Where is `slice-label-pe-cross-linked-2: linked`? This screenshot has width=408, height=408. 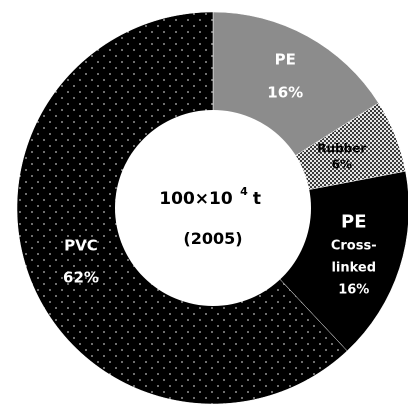 slice-label-pe-cross-linked-2: linked is located at coordinates (353, 268).